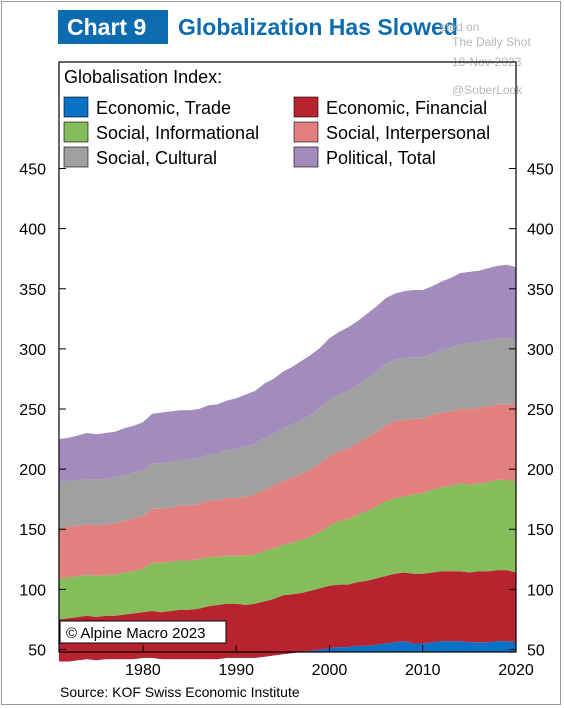 The height and width of the screenshot is (708, 564). Describe the element at coordinates (487, 90) in the screenshot. I see `watermark-handle: @SoberLook` at that location.